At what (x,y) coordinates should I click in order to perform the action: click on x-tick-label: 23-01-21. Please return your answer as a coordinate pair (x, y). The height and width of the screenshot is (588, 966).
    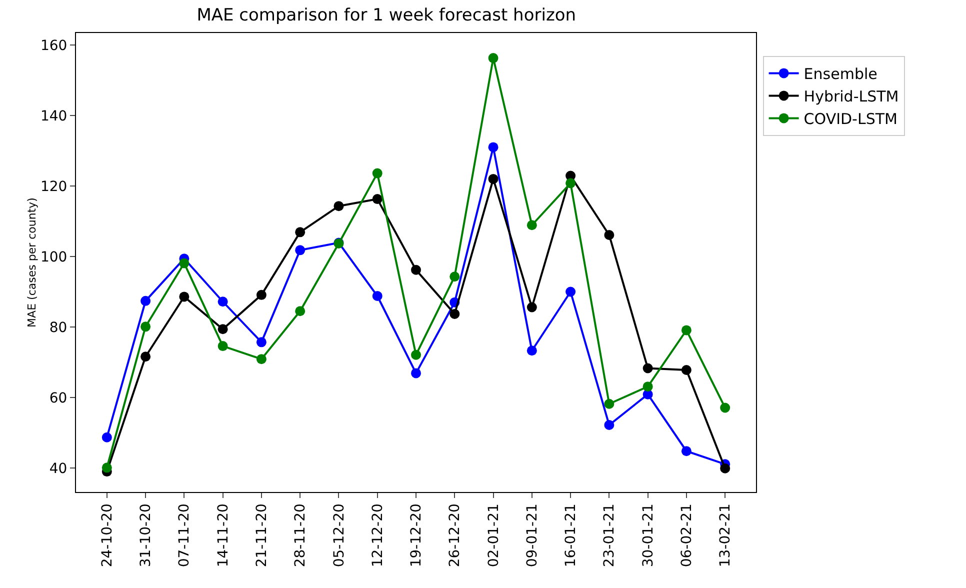
    Looking at the image, I should click on (610, 536).